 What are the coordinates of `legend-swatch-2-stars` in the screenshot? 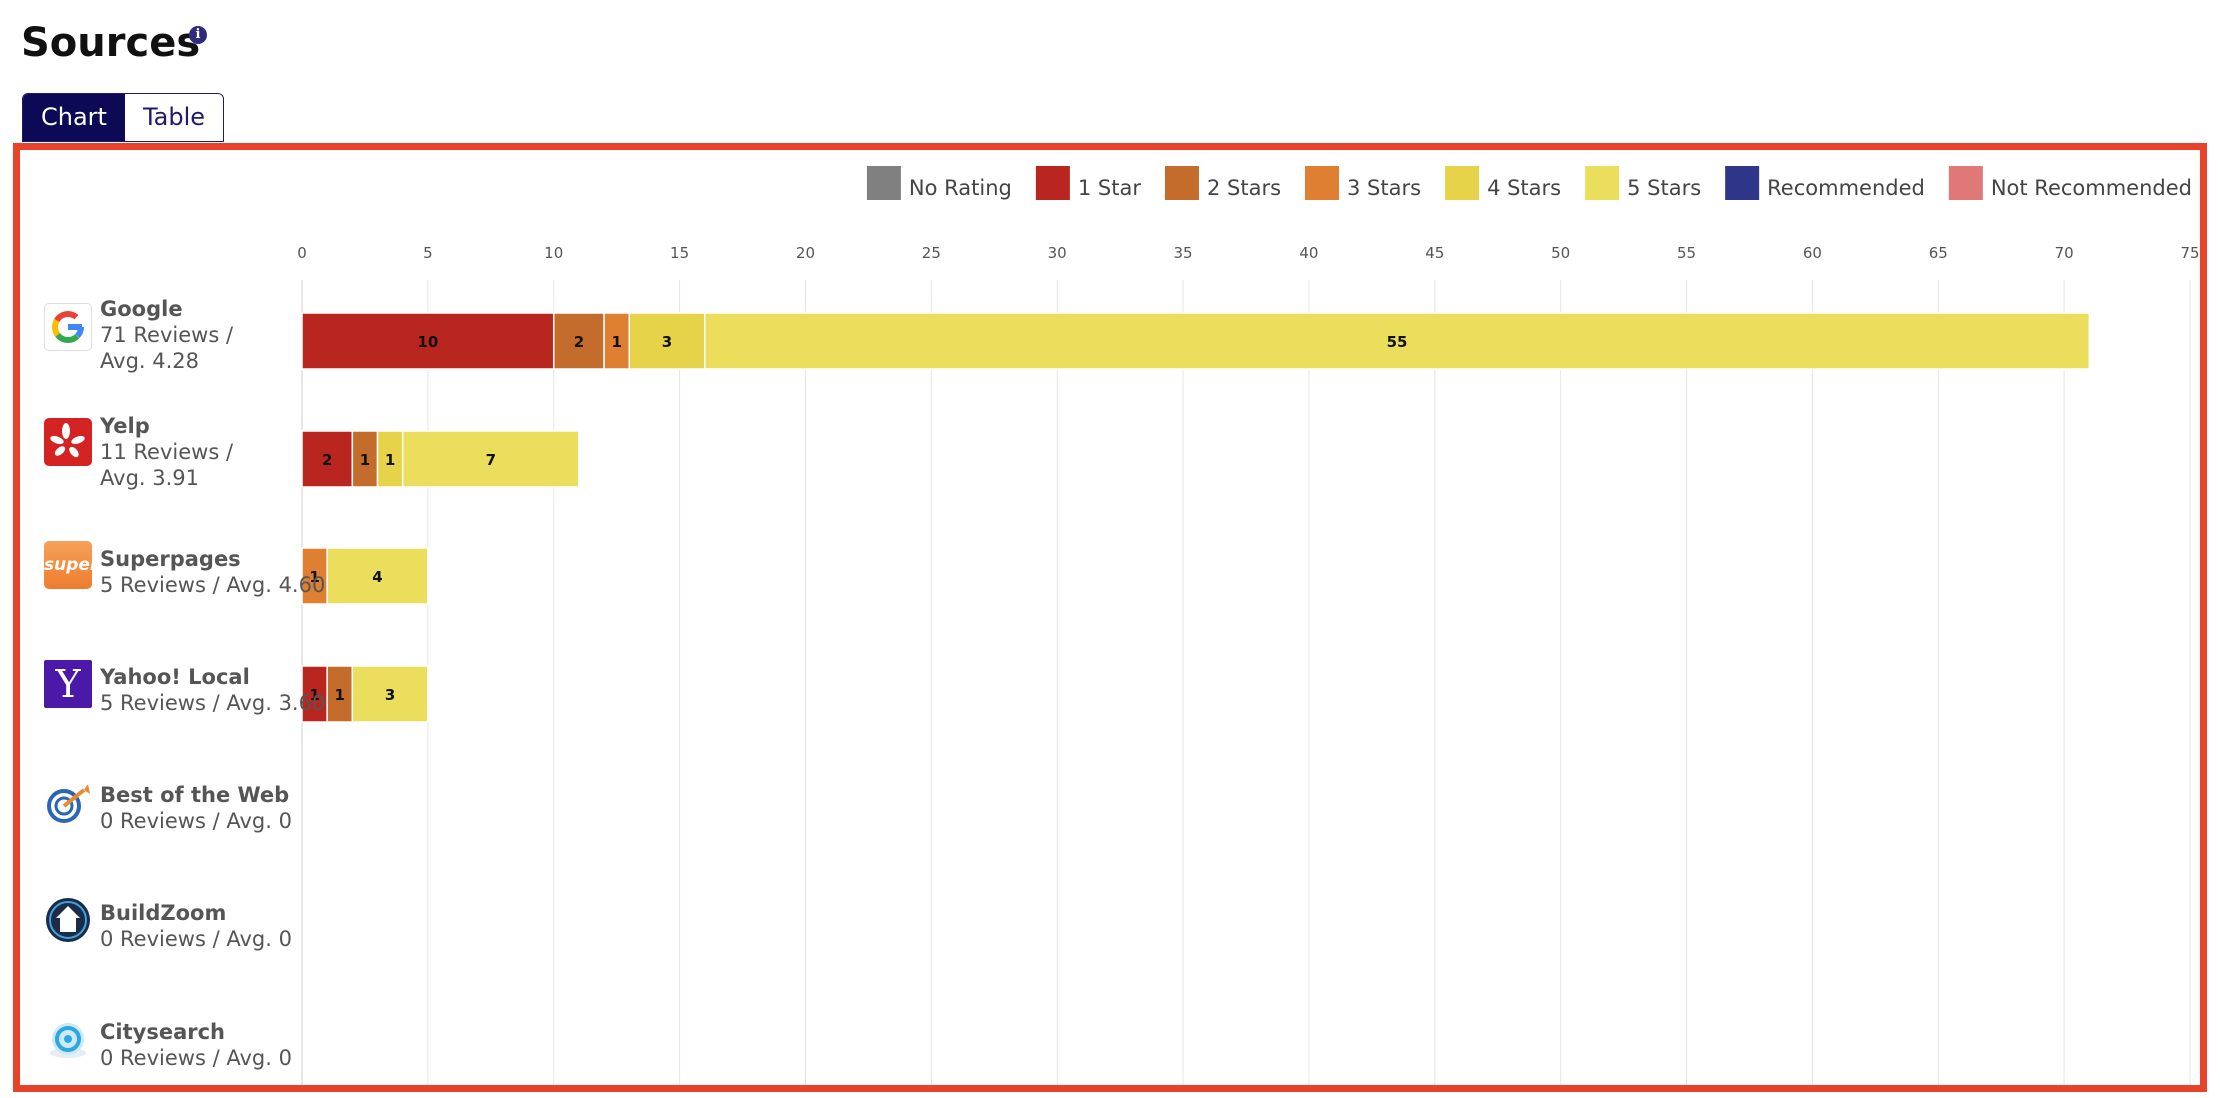 It's located at (1181, 183).